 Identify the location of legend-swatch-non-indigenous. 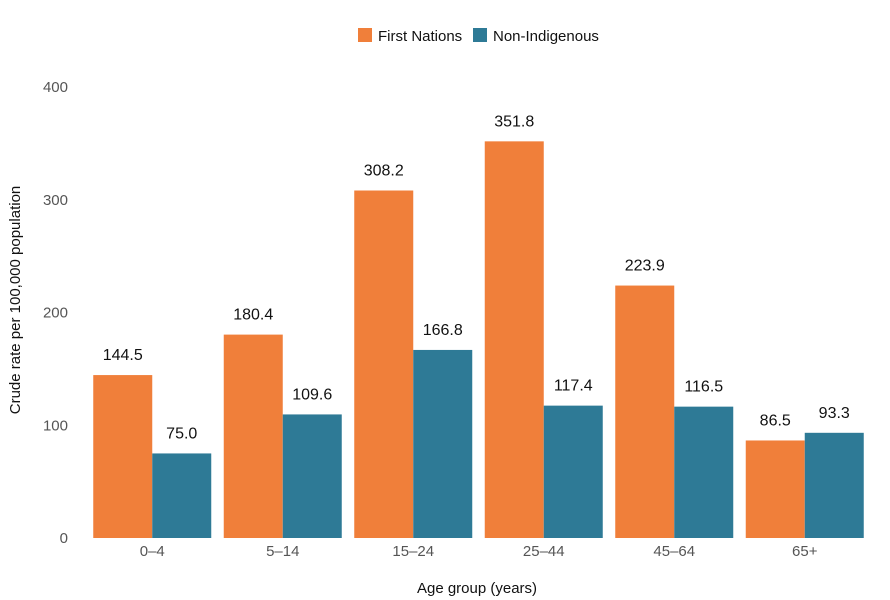
(480, 35).